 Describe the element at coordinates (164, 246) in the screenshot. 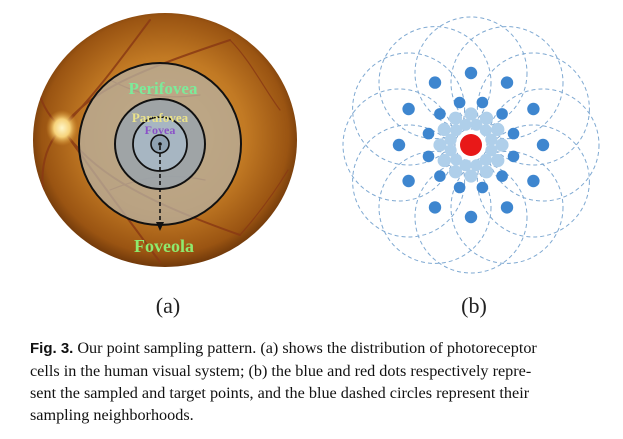

I see `label-foveola: Foveola` at that location.